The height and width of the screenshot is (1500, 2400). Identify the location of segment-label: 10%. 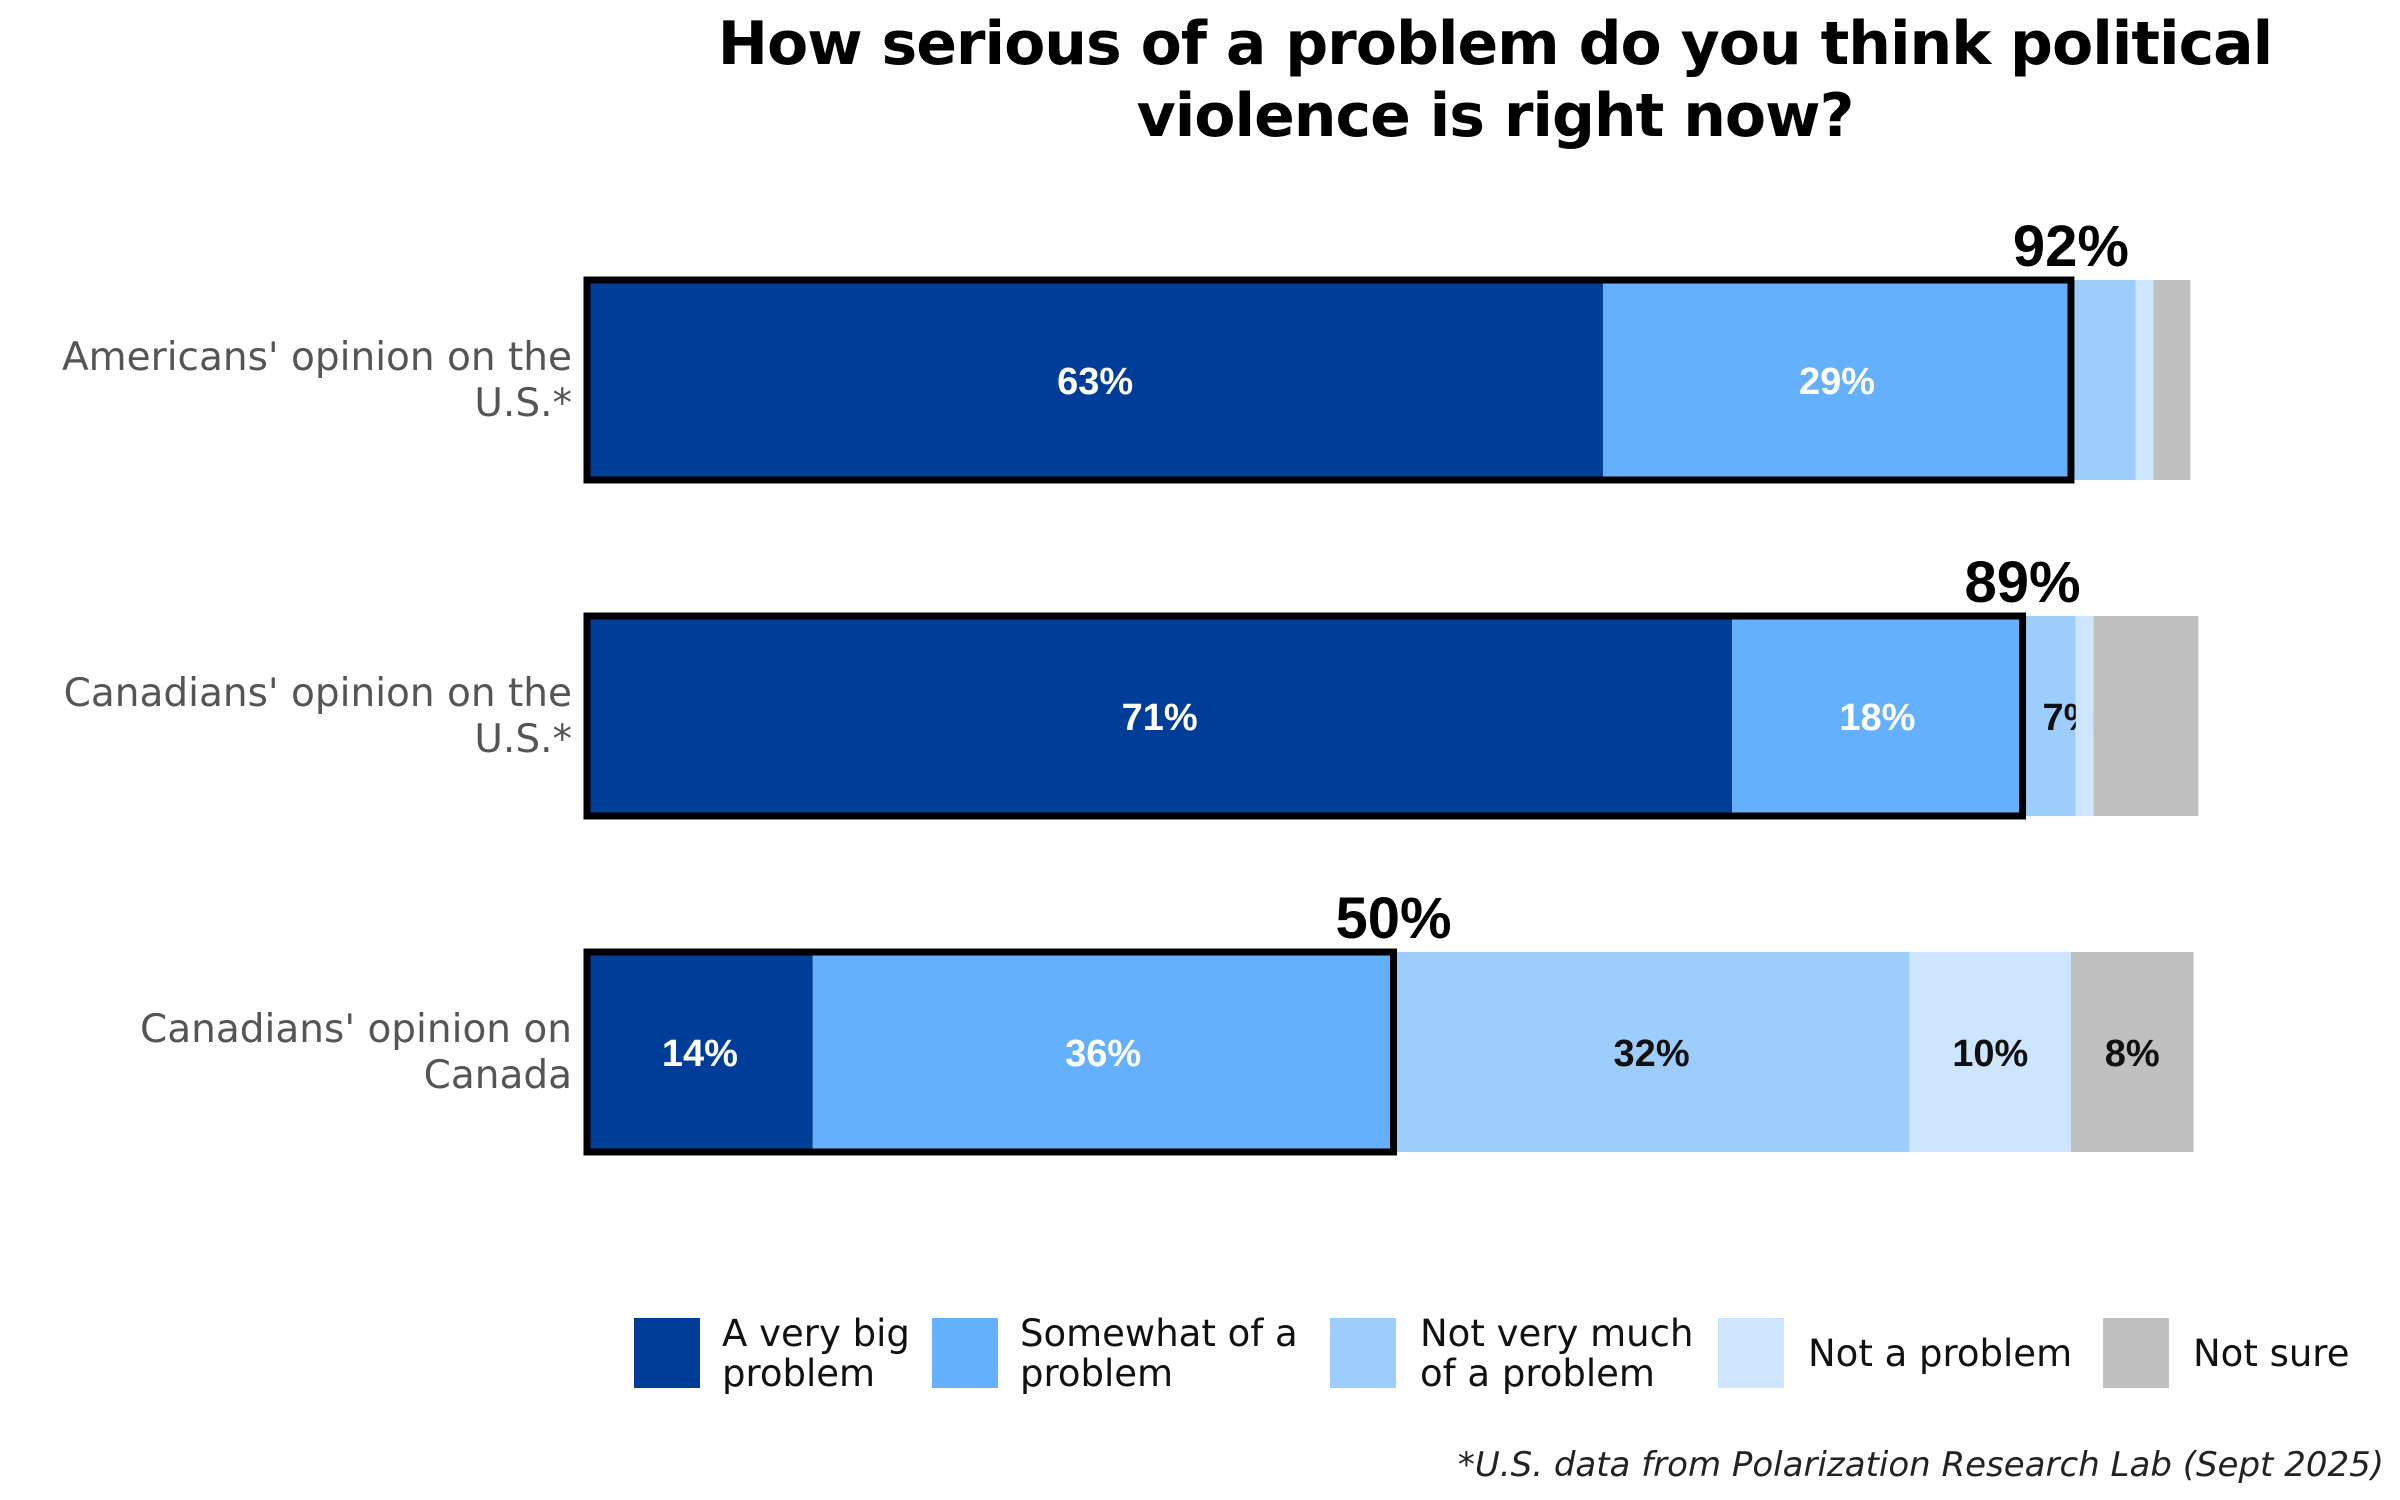
(1990, 1054).